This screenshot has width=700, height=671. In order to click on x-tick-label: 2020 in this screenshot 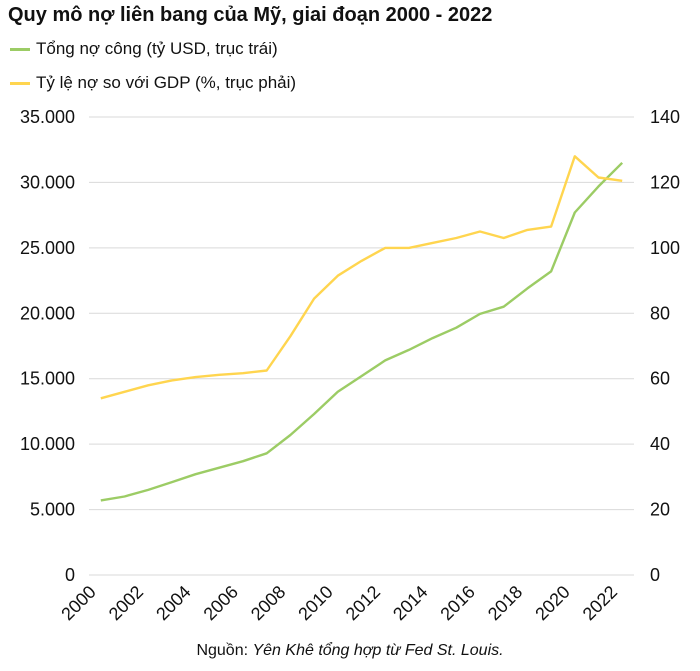, I will do `click(552, 603)`.